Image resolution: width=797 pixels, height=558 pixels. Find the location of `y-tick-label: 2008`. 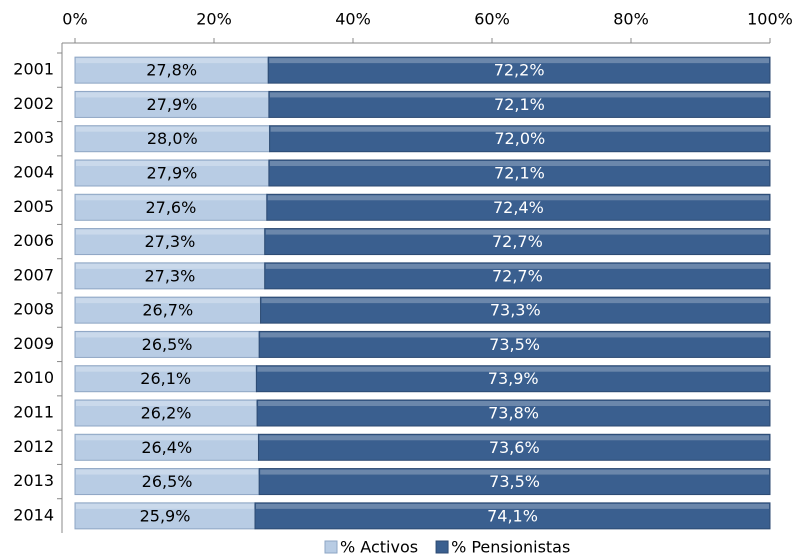

y-tick-label: 2008 is located at coordinates (33, 309).